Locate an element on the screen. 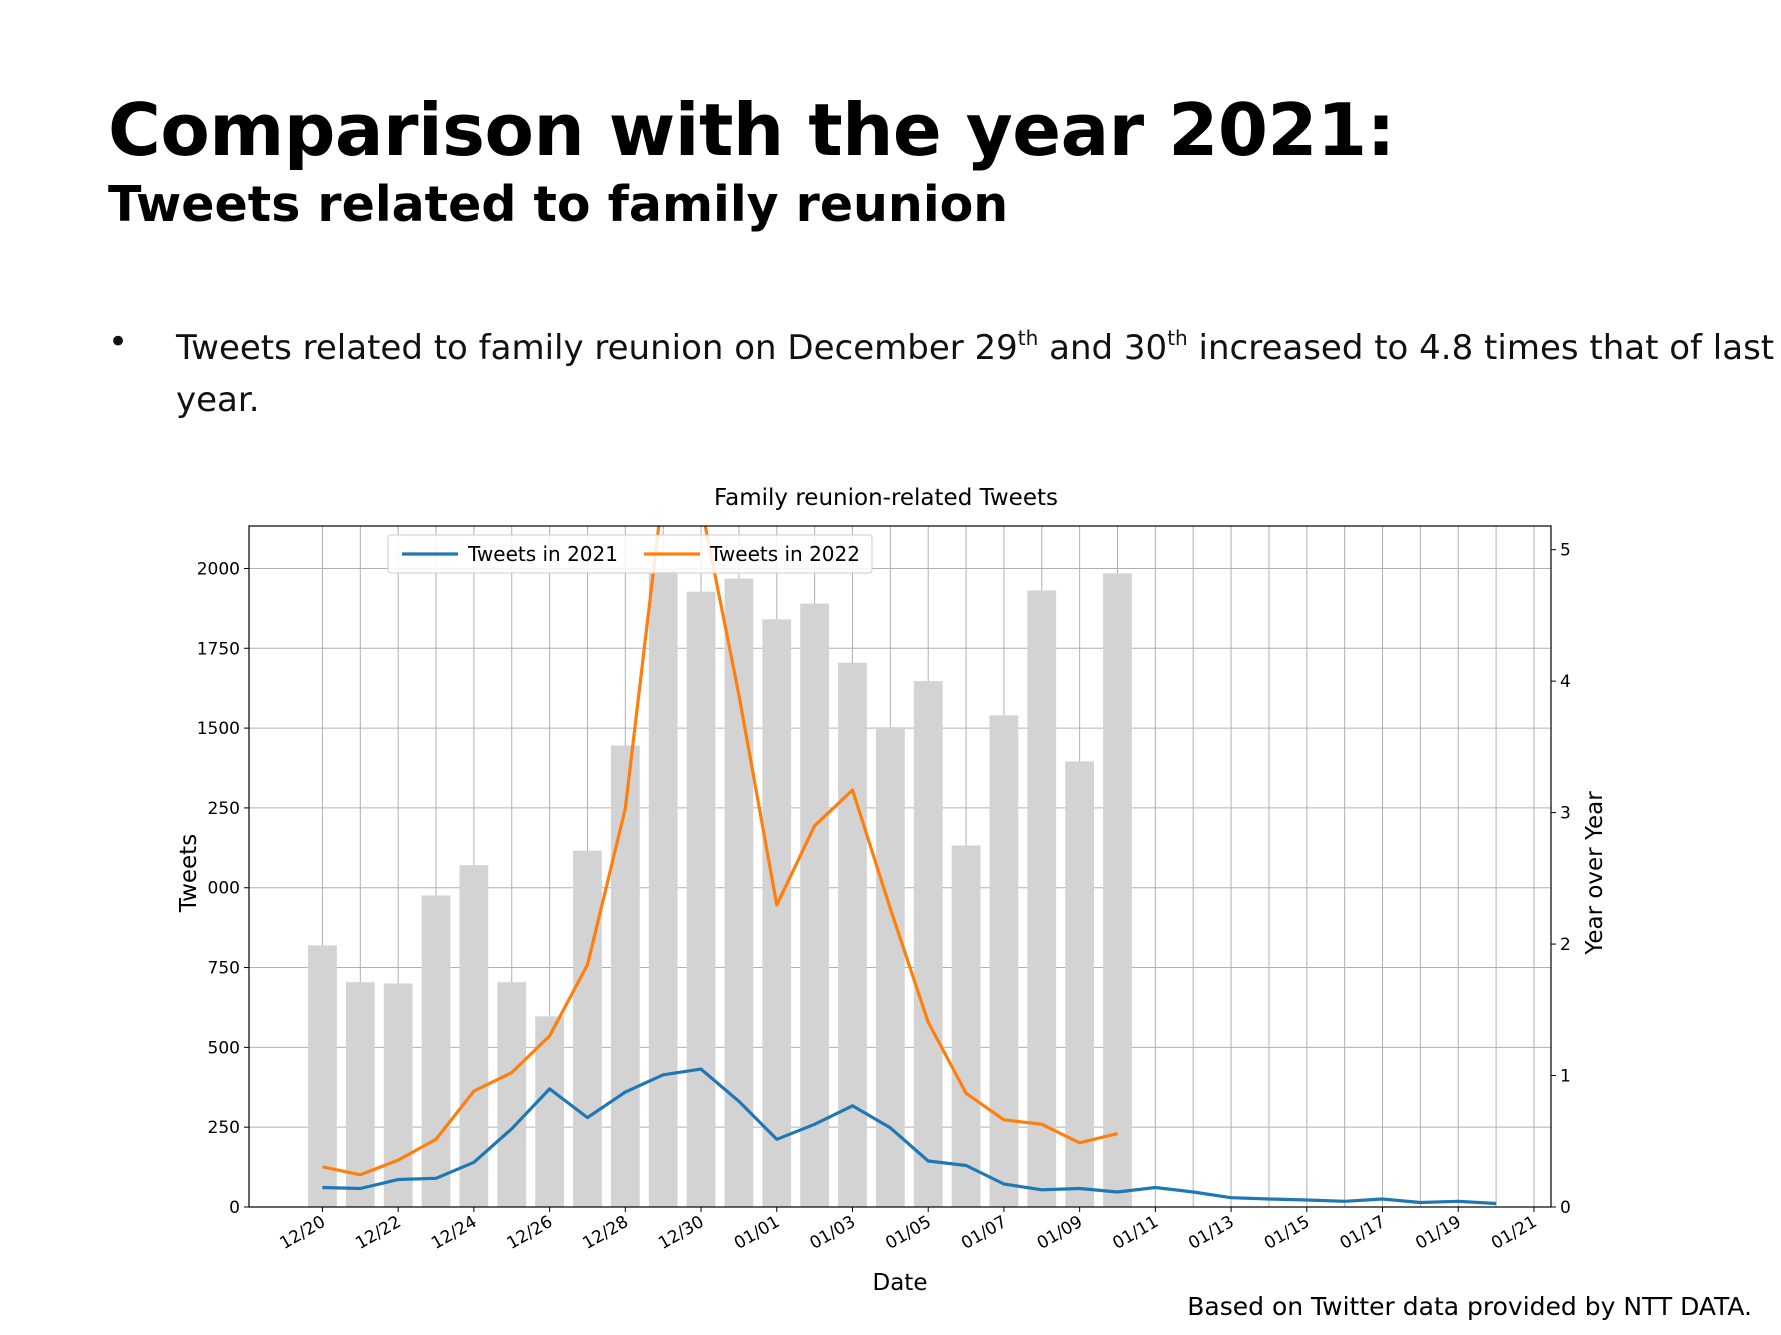  text: and 30 is located at coordinates (1103, 348).